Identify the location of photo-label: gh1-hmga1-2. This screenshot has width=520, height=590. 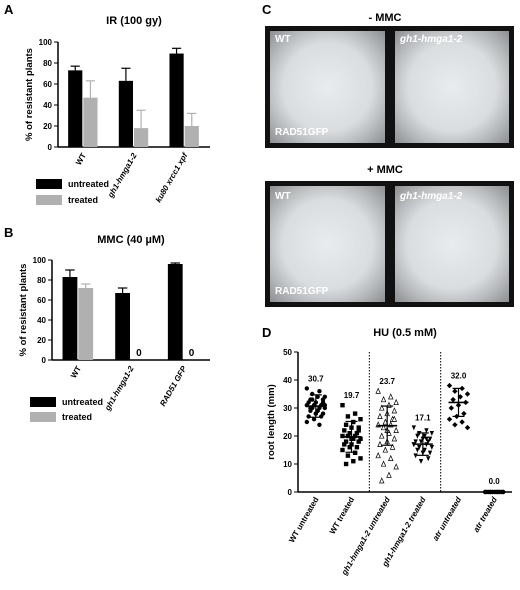
(431, 196).